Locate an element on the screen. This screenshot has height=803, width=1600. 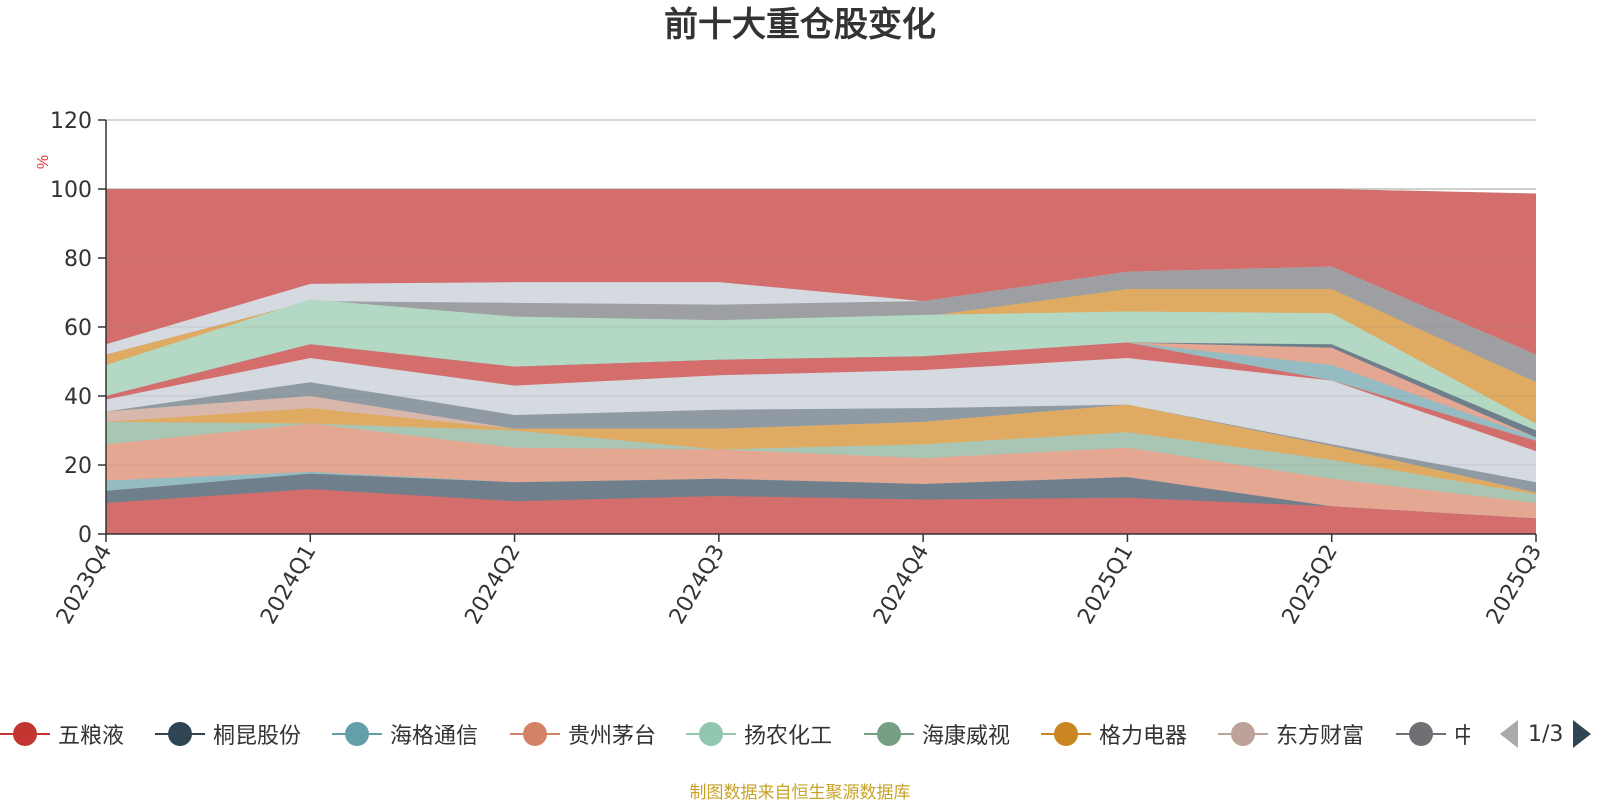
x-tick-label: 2024Q3 is located at coordinates (697, 585).